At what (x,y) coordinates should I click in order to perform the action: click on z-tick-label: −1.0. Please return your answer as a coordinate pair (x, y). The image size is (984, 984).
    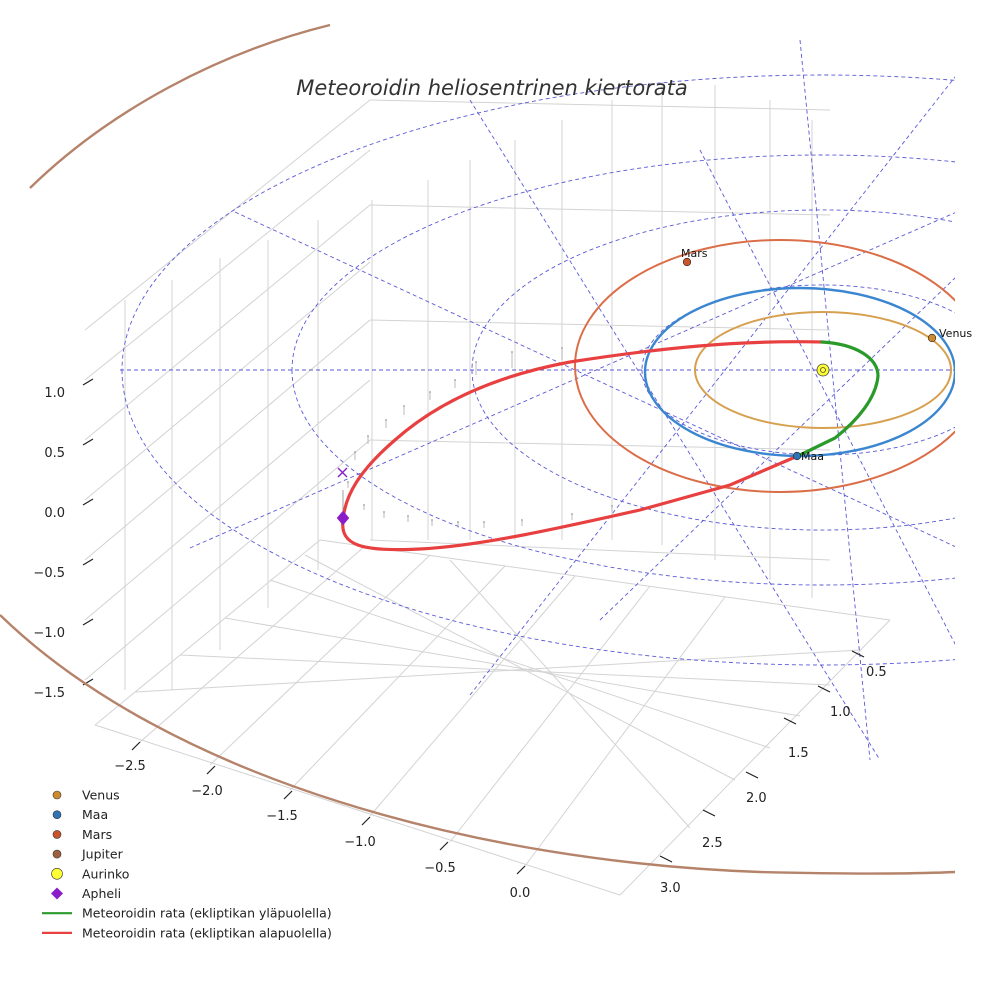
    Looking at the image, I should click on (49, 633).